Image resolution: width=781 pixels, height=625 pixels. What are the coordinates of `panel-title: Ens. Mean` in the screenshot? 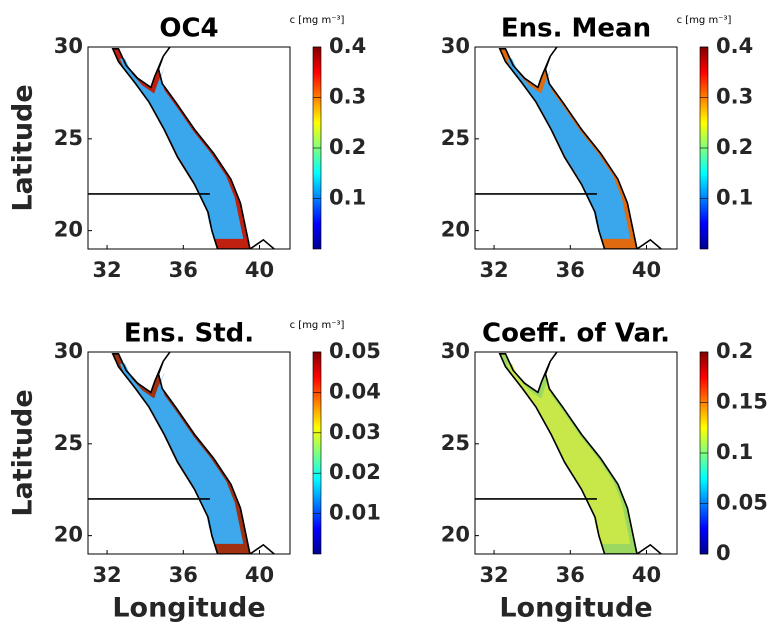 It's located at (576, 29).